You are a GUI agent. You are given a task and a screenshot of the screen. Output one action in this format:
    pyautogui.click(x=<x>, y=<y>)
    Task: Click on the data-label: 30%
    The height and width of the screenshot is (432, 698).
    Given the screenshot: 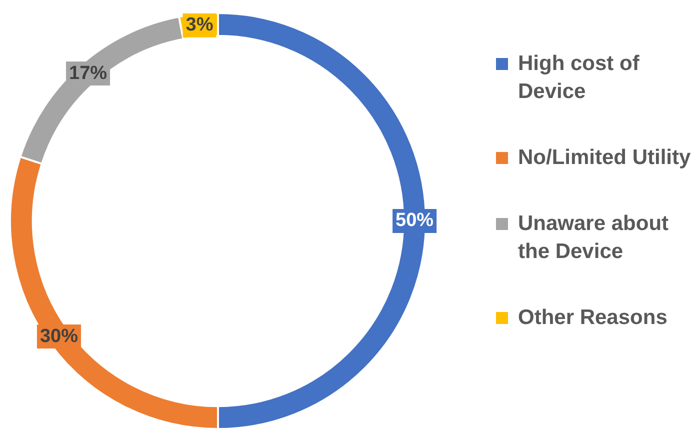 What is the action you would take?
    pyautogui.click(x=59, y=336)
    